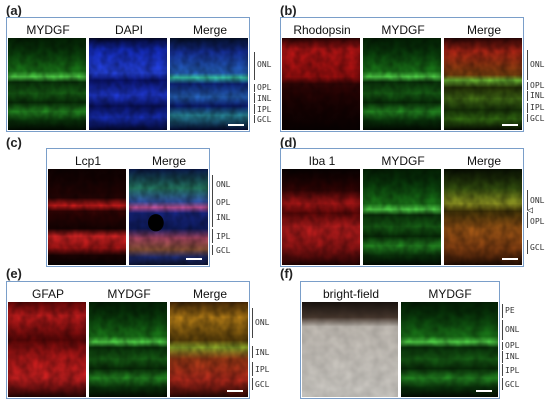 Image resolution: width=550 pixels, height=401 pixels. Describe the element at coordinates (262, 384) in the screenshot. I see `panel-e-layer-gcl: GCL` at that location.